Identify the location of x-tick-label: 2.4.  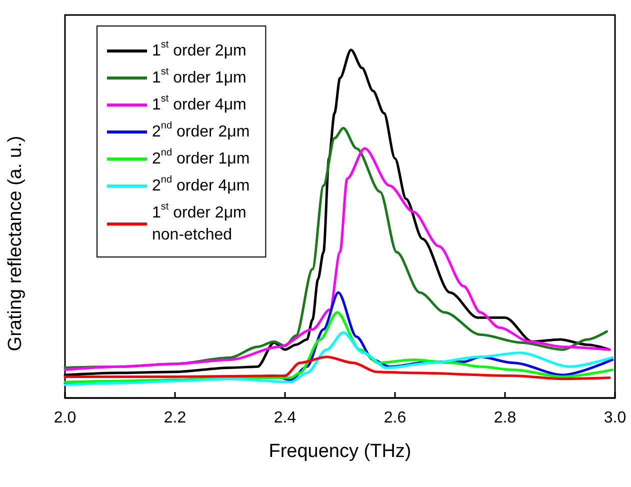
(285, 418).